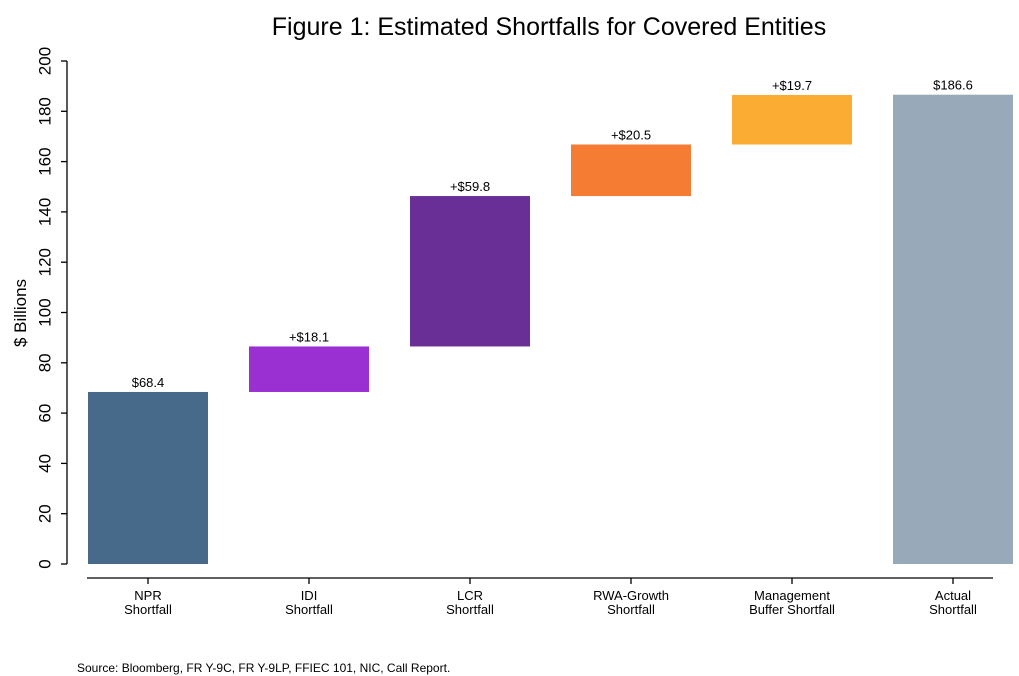  I want to click on y-axis: 0 20 40 60 80 100 120 140 160 180 200, so click(52, 308).